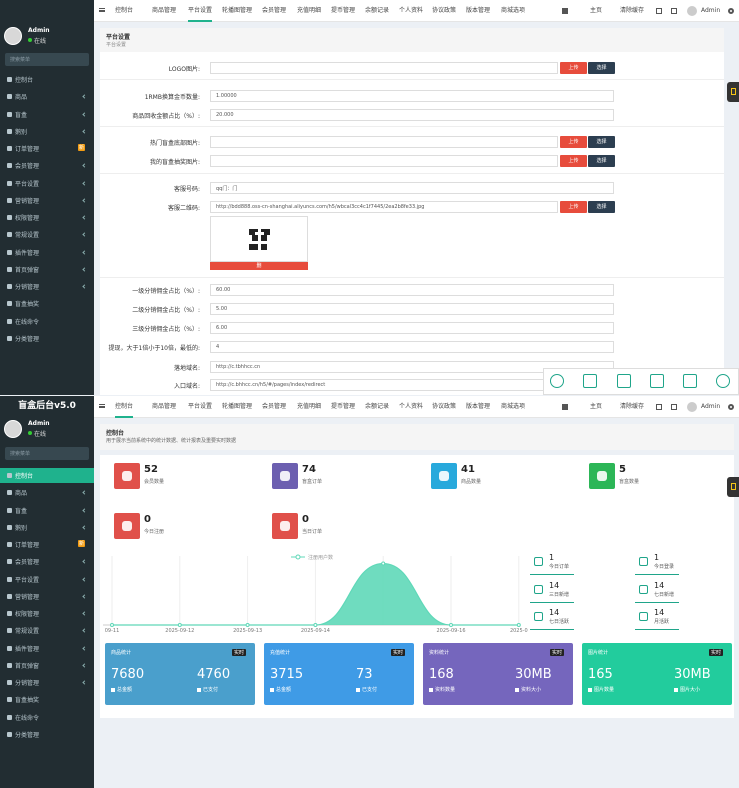 The width and height of the screenshot is (739, 788). What do you see at coordinates (622, 469) in the screenshot?
I see `stat-value: 5` at bounding box center [622, 469].